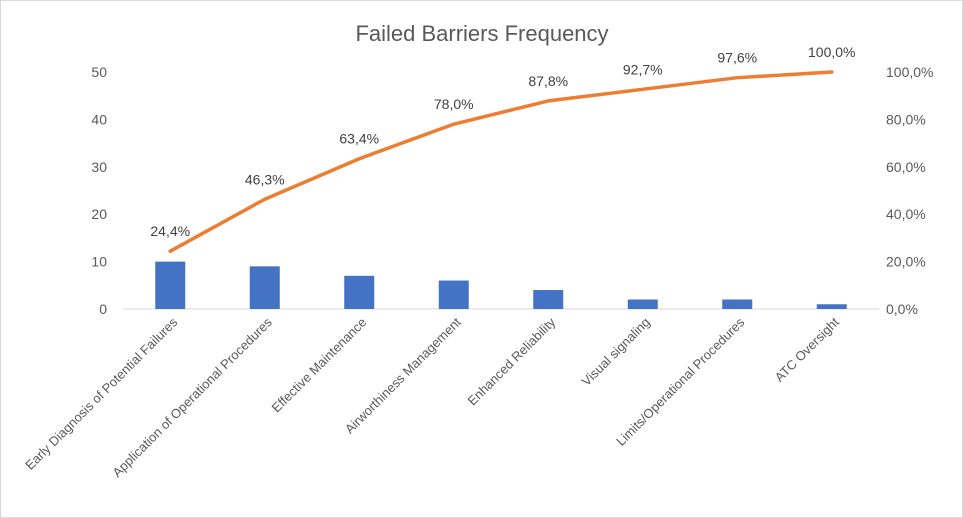 The image size is (963, 518). I want to click on y-tick-label: 20, so click(99, 214).